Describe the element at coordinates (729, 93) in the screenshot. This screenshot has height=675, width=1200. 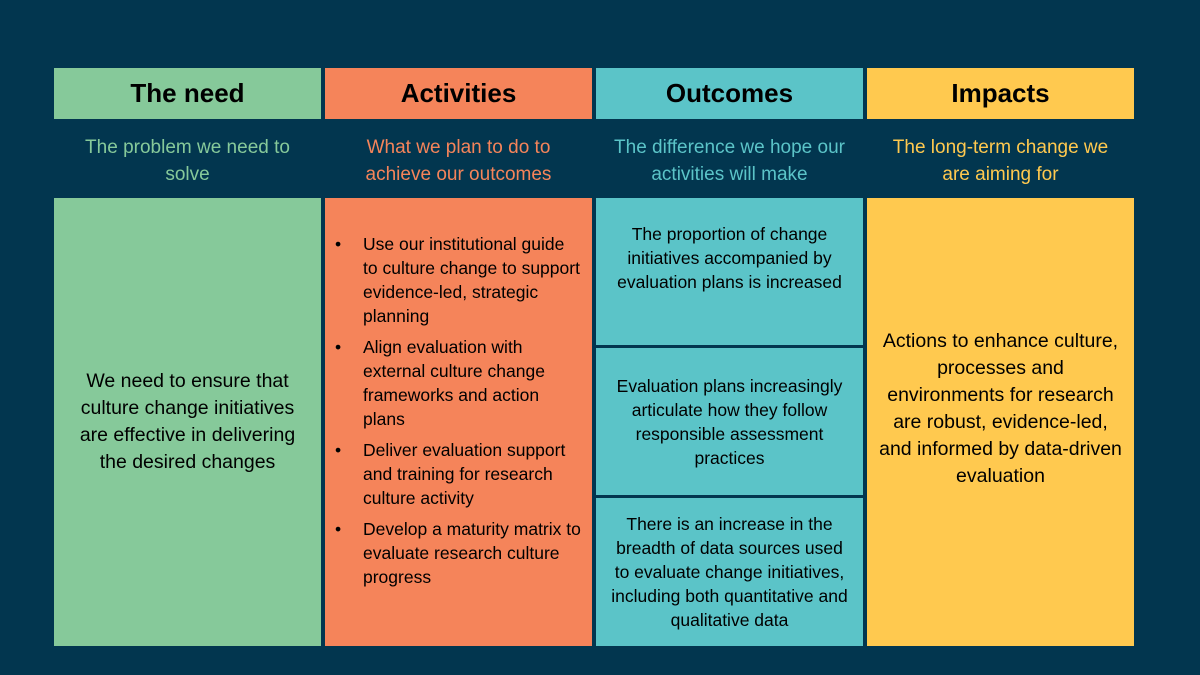
I see `outcomes-header: Outcomes` at that location.